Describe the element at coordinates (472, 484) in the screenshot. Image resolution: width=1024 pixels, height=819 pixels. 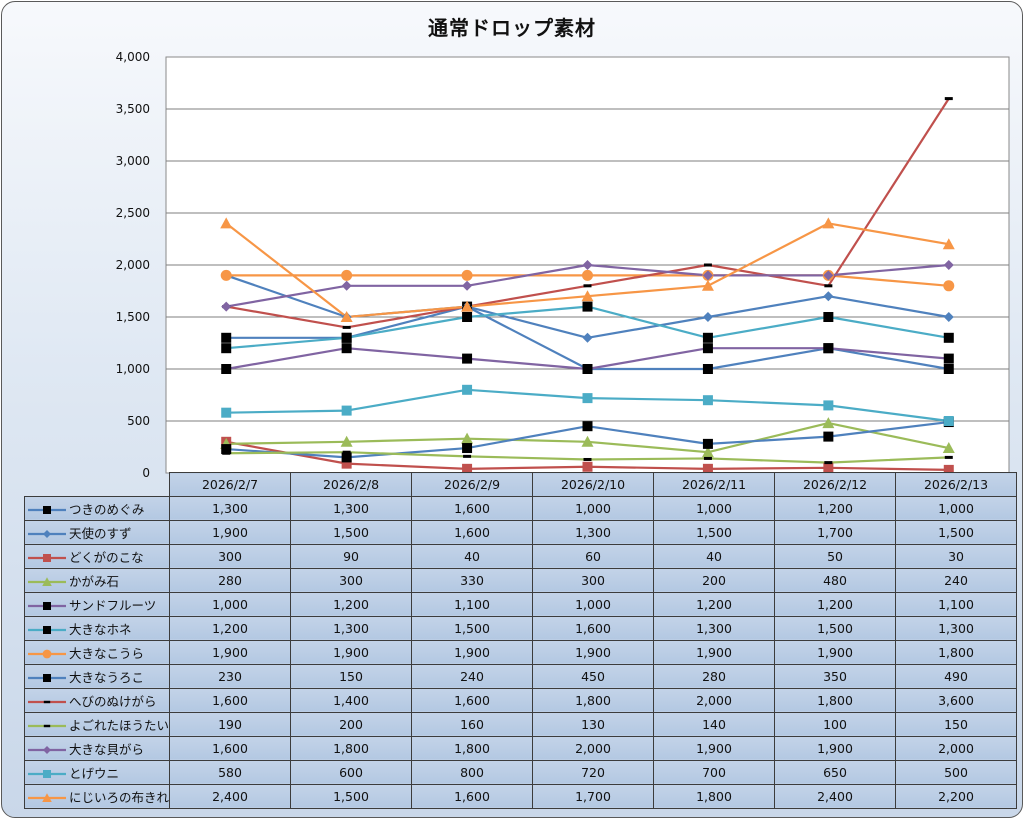
I see `x-tick-label: 2026/2/9` at that location.